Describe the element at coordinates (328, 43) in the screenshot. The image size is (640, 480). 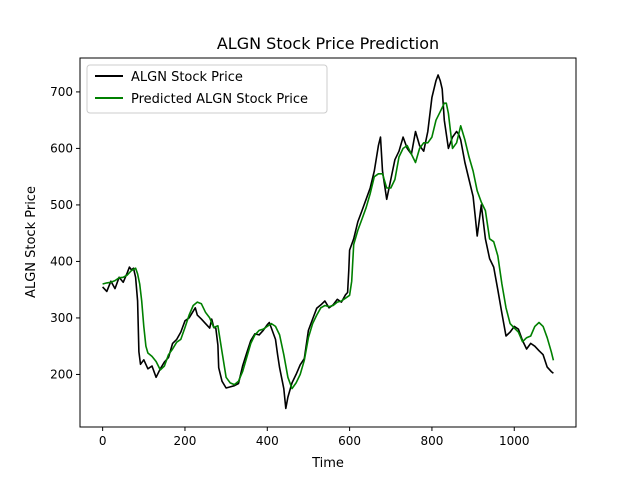
I see `chart-title: ALGN Stock Price Prediction` at that location.